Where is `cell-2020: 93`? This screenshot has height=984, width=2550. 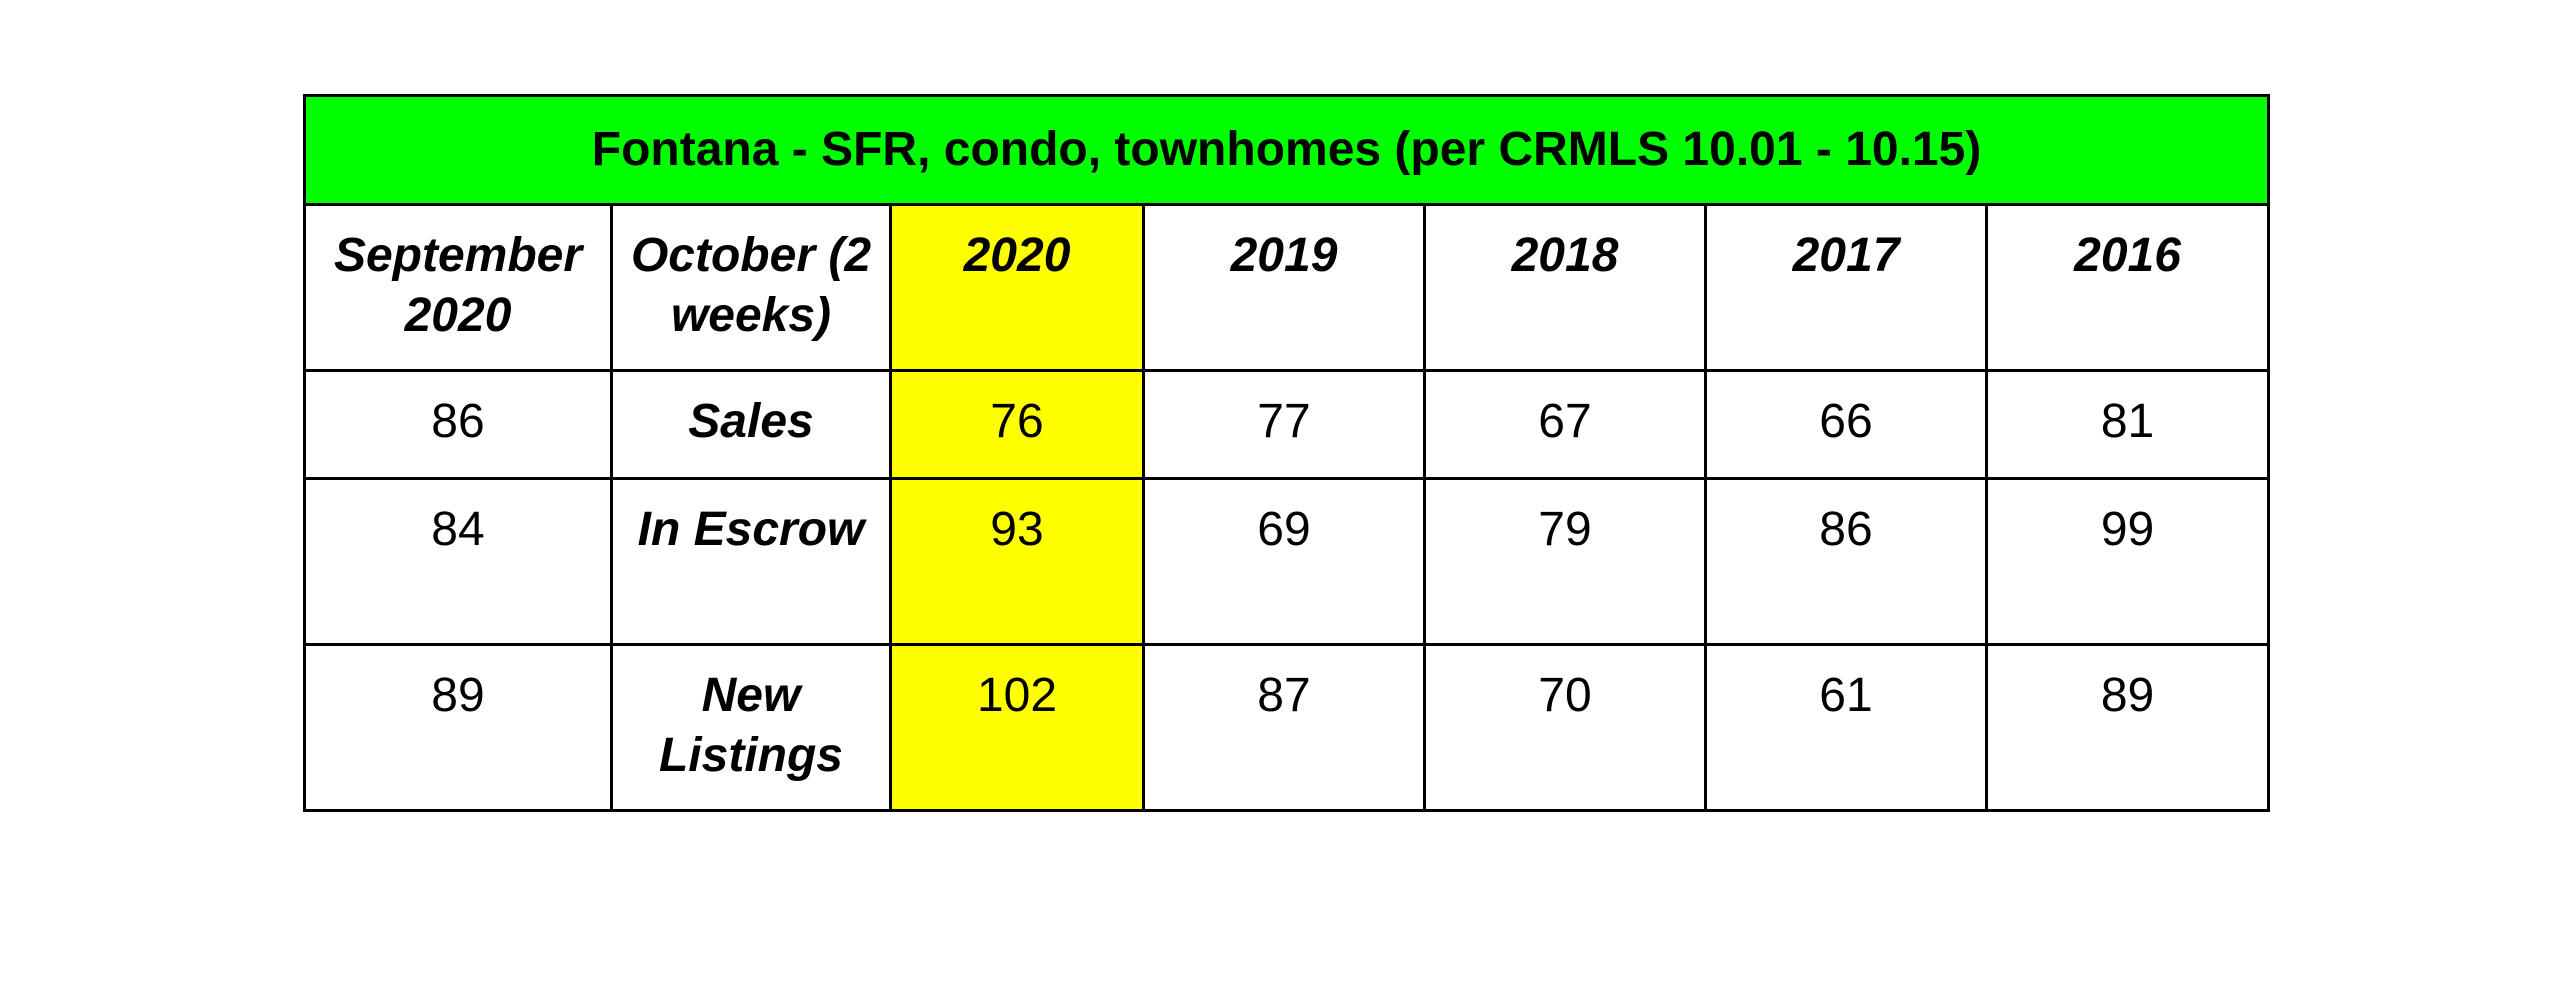 cell-2020: 93 is located at coordinates (1017, 561).